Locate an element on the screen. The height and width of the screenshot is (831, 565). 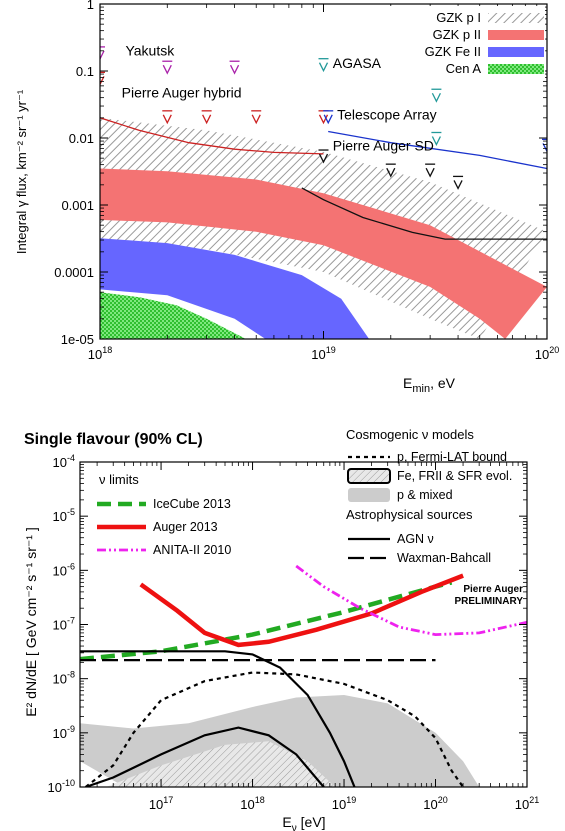
y-tick-label-exp: -8 is located at coordinates (71, 675).